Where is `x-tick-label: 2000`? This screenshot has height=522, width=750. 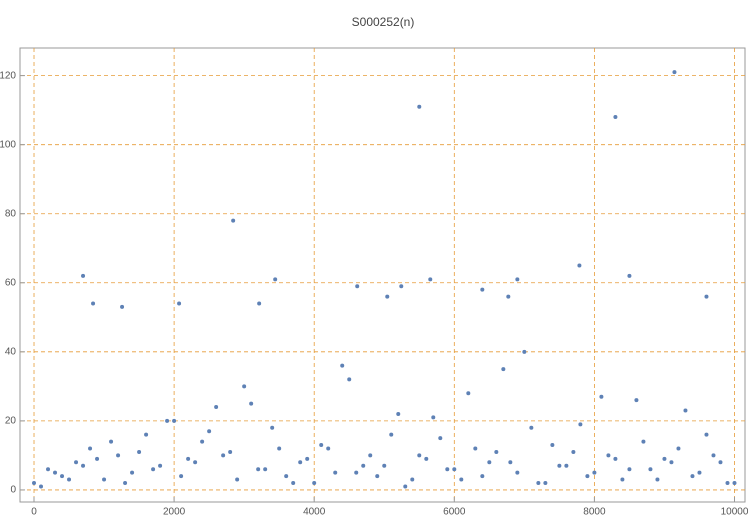
x-tick-label: 2000 is located at coordinates (174, 512).